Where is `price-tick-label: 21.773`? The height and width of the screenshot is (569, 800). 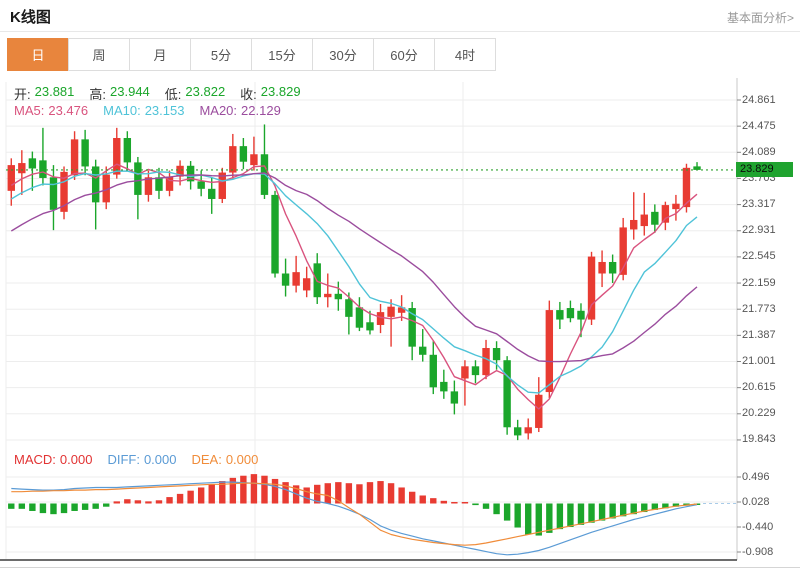
price-tick-label: 21.773 is located at coordinates (759, 308).